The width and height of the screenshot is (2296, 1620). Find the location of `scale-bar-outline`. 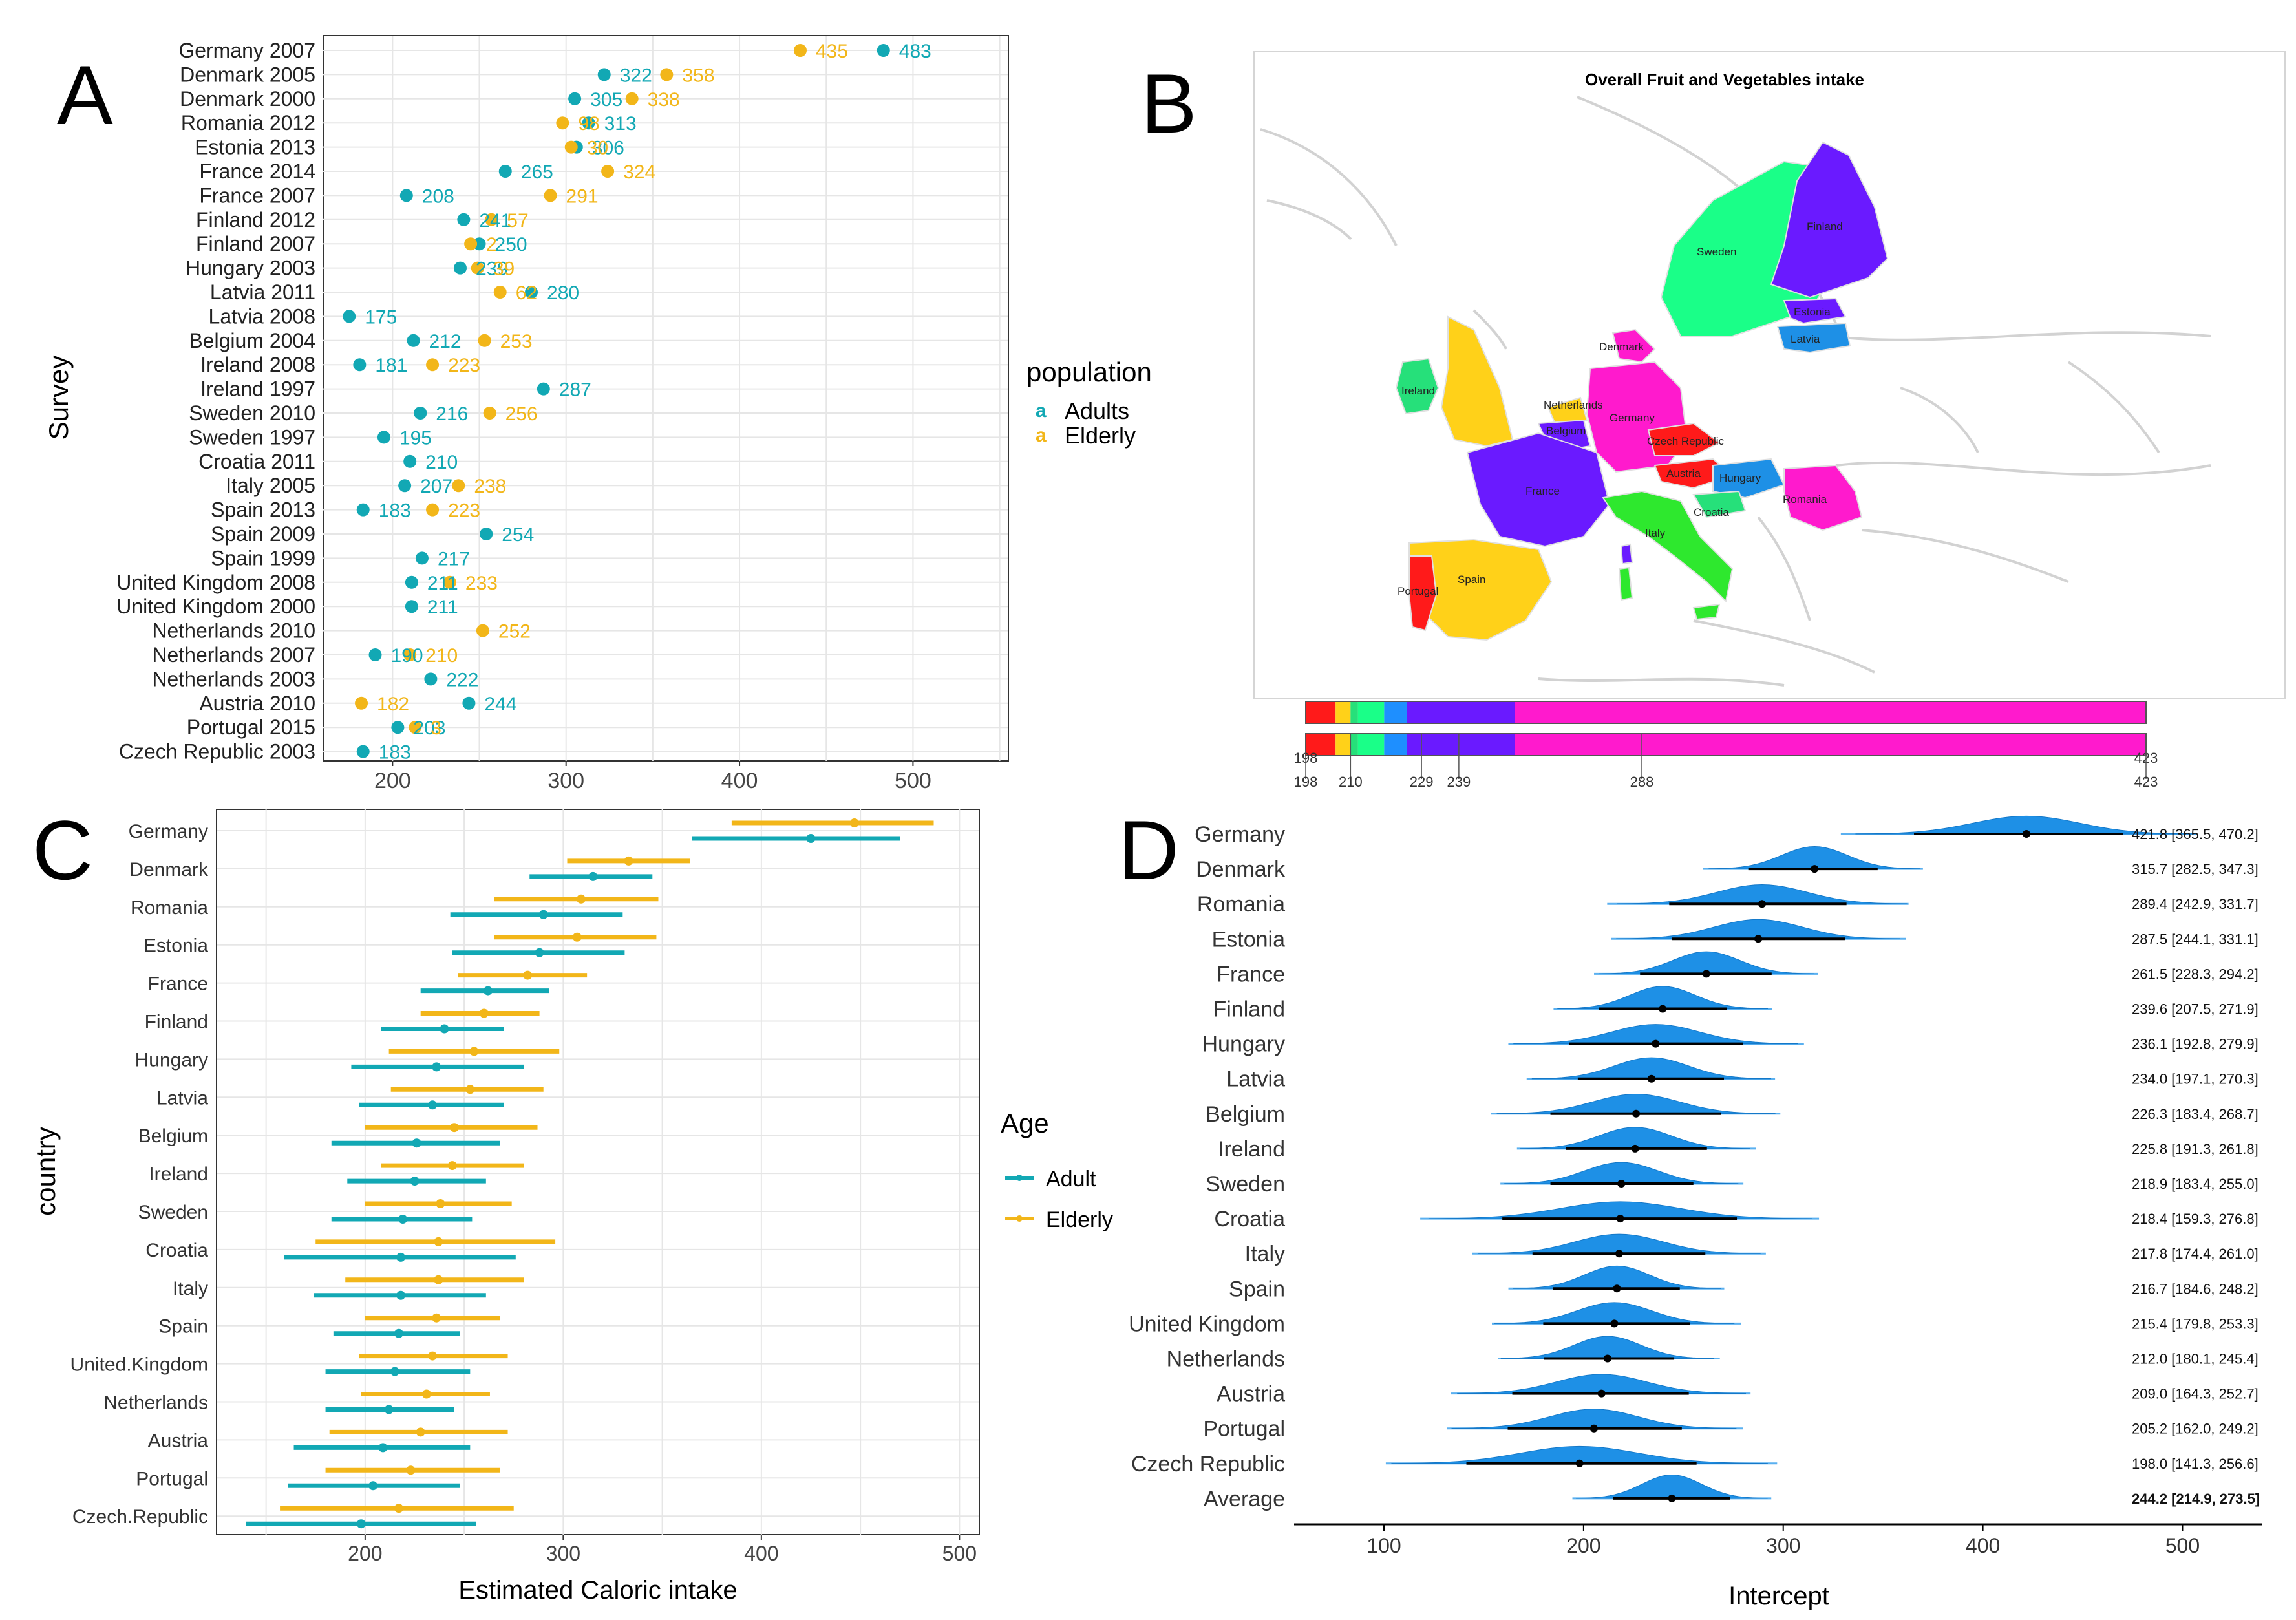

scale-bar-outline is located at coordinates (1726, 712).